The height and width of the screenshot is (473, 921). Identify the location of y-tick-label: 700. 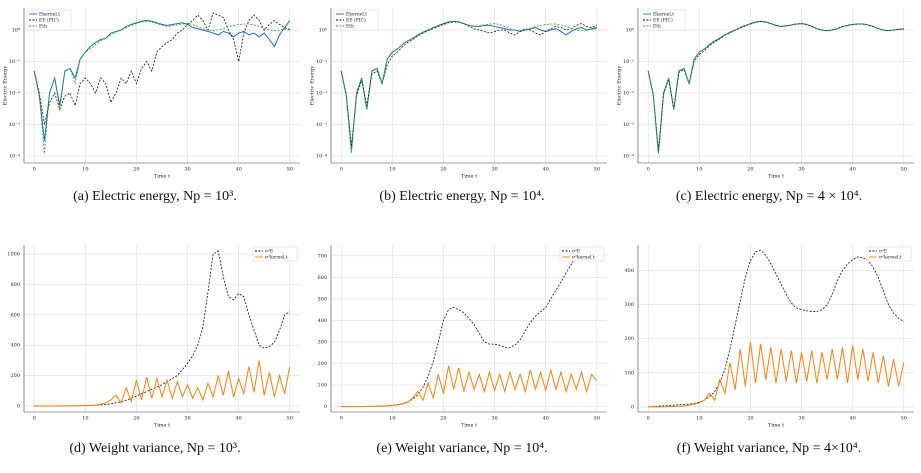
(322, 256).